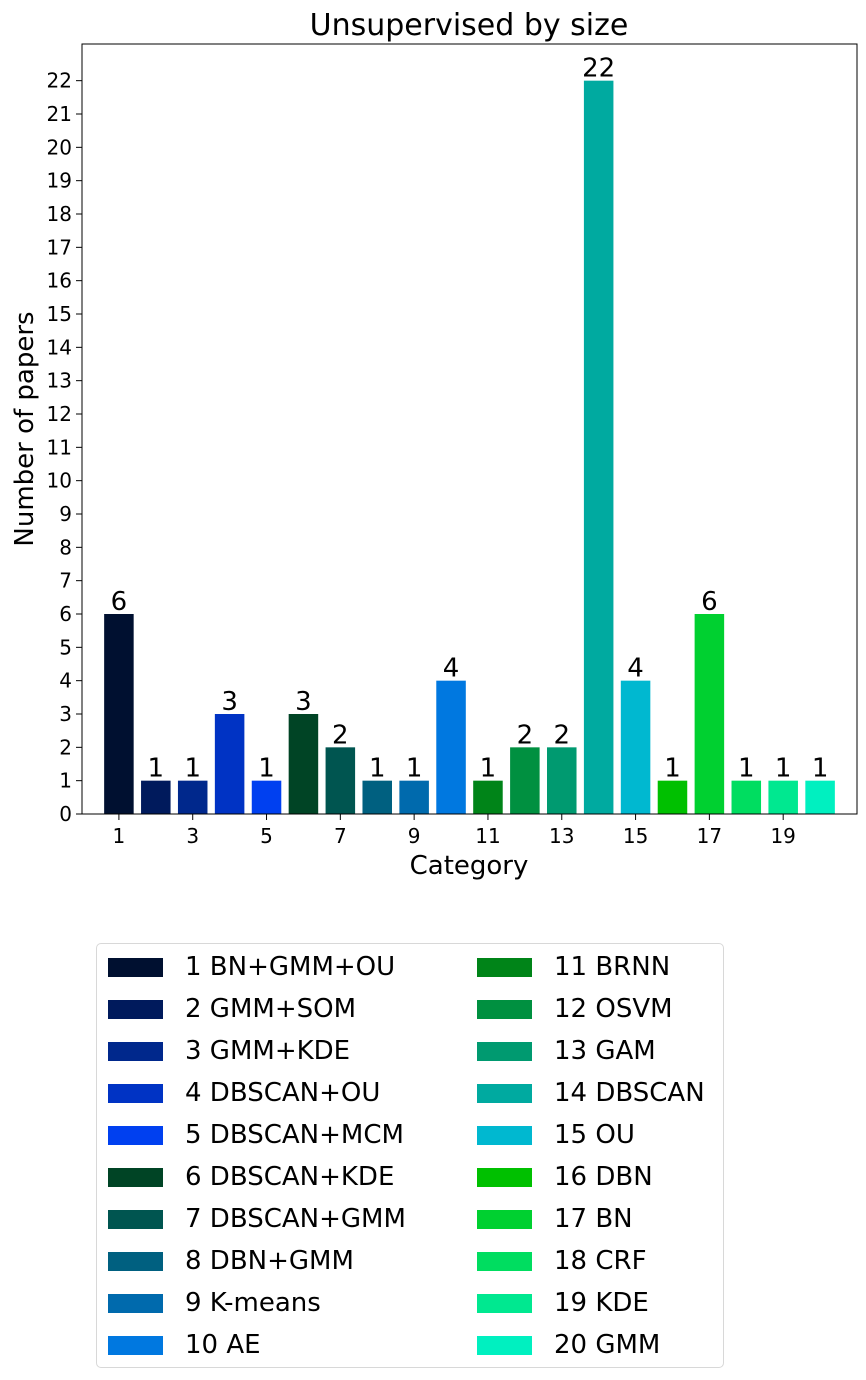  Describe the element at coordinates (65, 714) in the screenshot. I see `y-tick-label: 3` at that location.